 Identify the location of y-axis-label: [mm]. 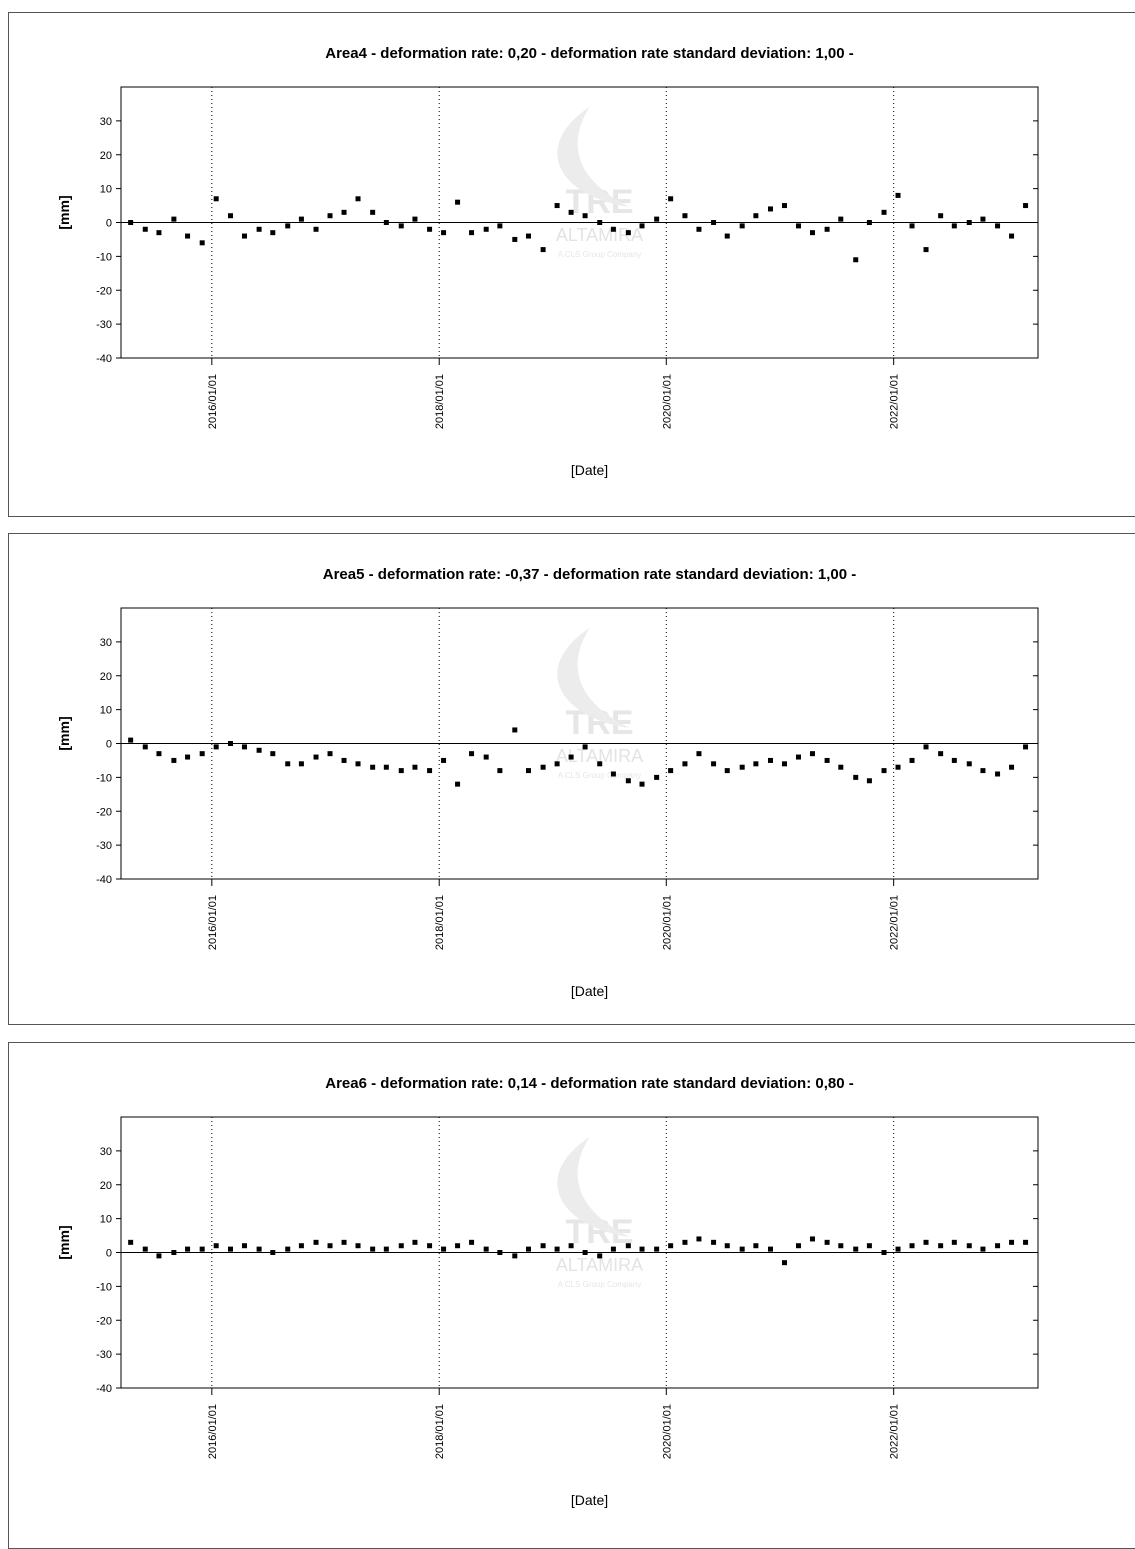
(64, 212).